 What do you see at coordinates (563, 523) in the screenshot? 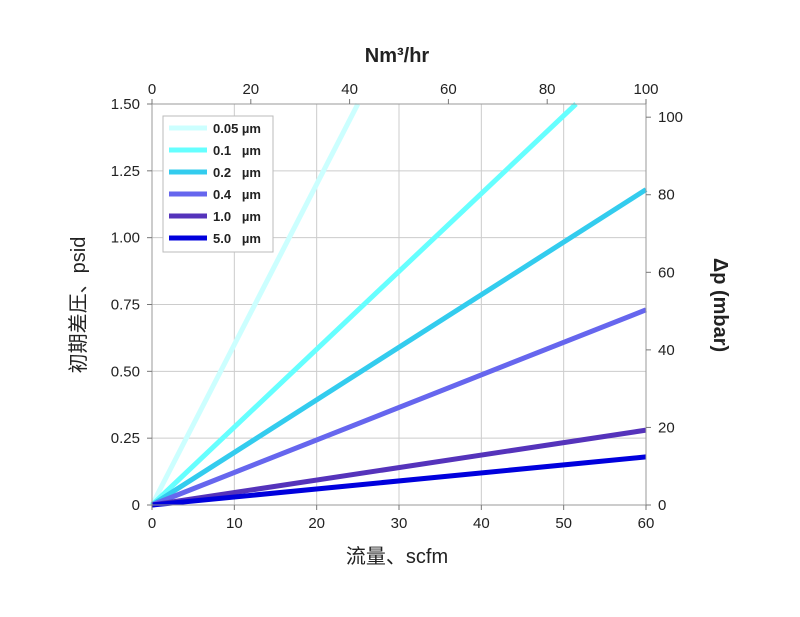
I see `x-tick-label: 50` at bounding box center [563, 523].